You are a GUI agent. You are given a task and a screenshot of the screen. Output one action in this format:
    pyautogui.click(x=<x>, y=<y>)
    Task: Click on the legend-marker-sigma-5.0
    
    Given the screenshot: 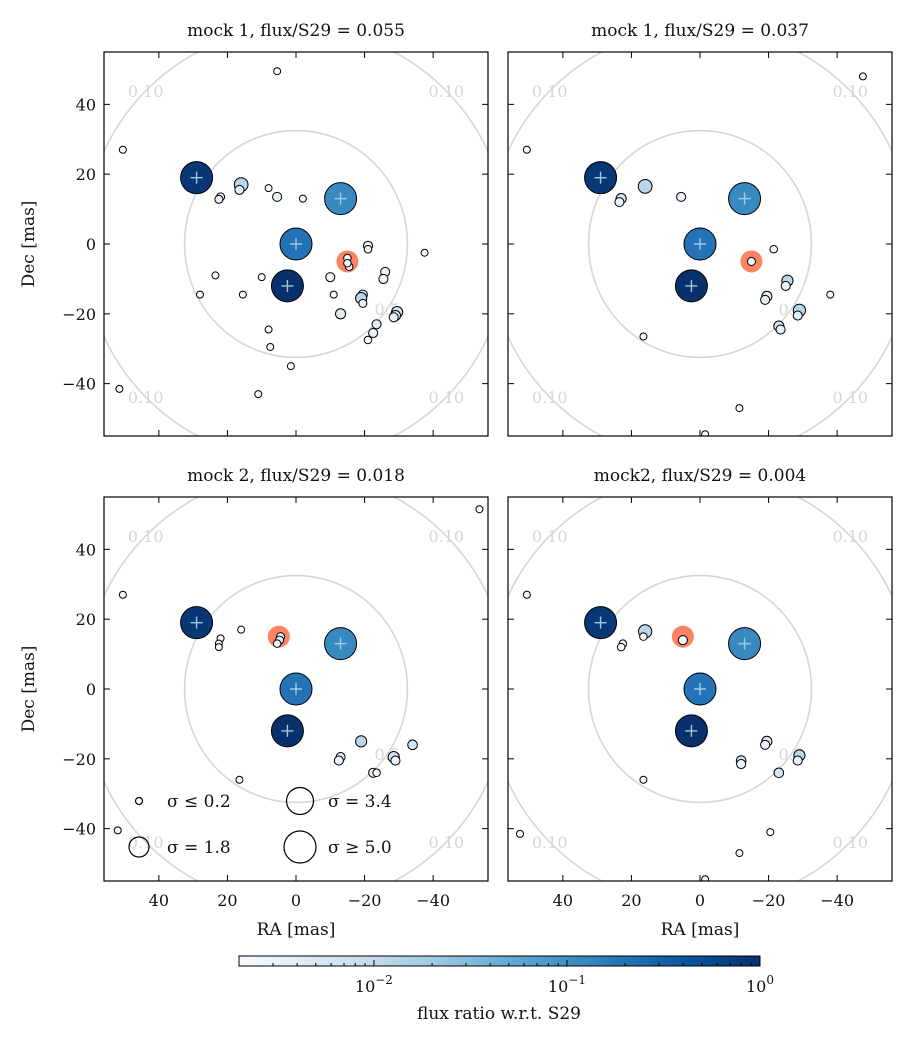 What is the action you would take?
    pyautogui.click(x=300, y=847)
    